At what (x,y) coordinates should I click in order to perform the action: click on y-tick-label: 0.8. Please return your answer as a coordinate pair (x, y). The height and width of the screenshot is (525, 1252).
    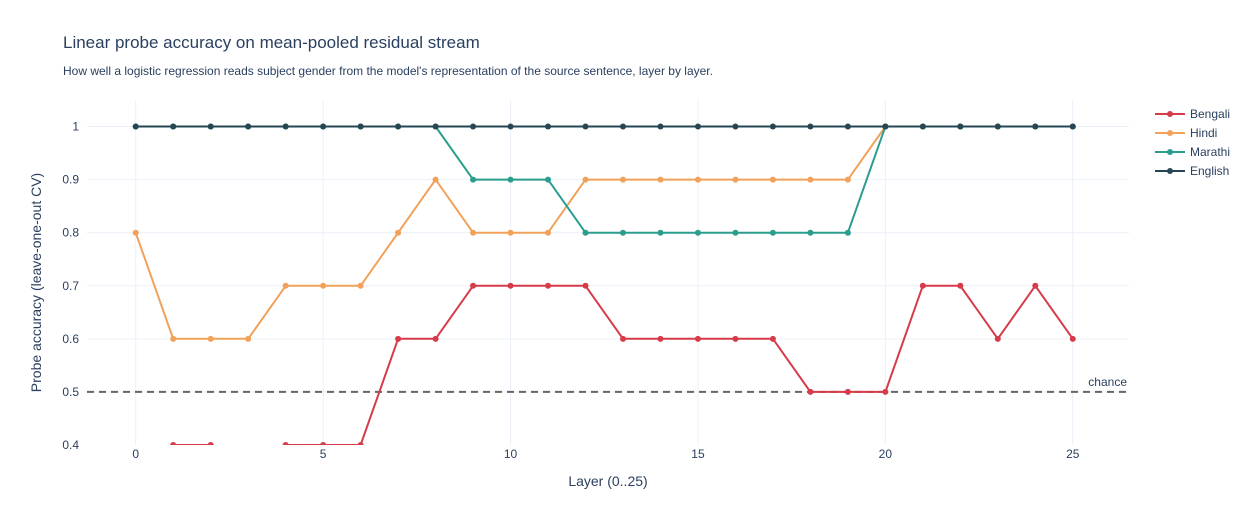
    Looking at the image, I should click on (70, 233).